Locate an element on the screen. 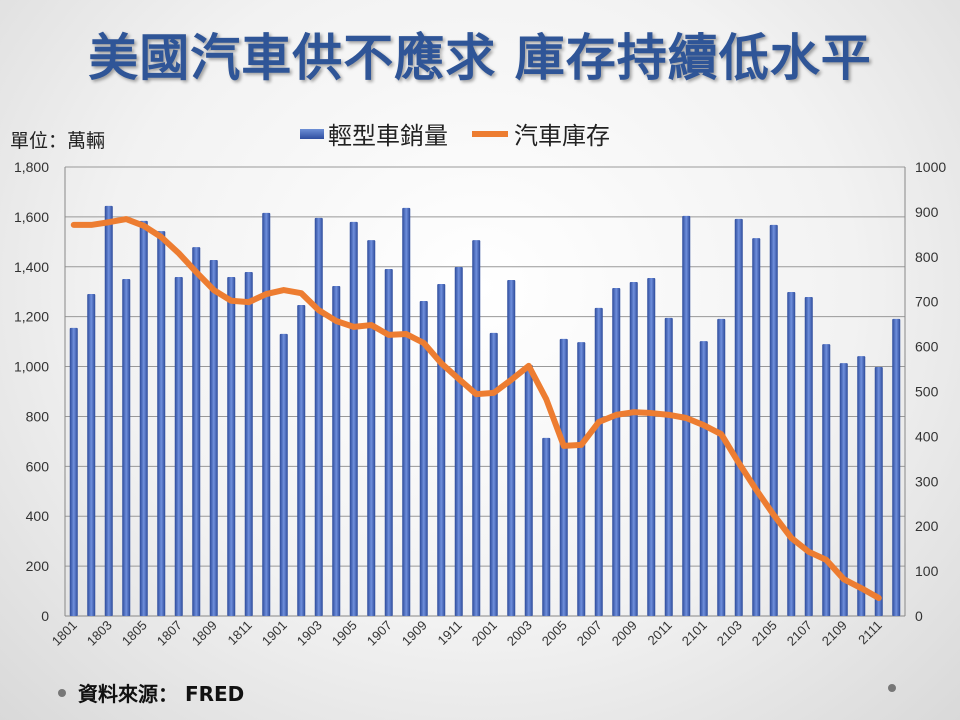 The height and width of the screenshot is (720, 960). bar-1902 is located at coordinates (301, 460).